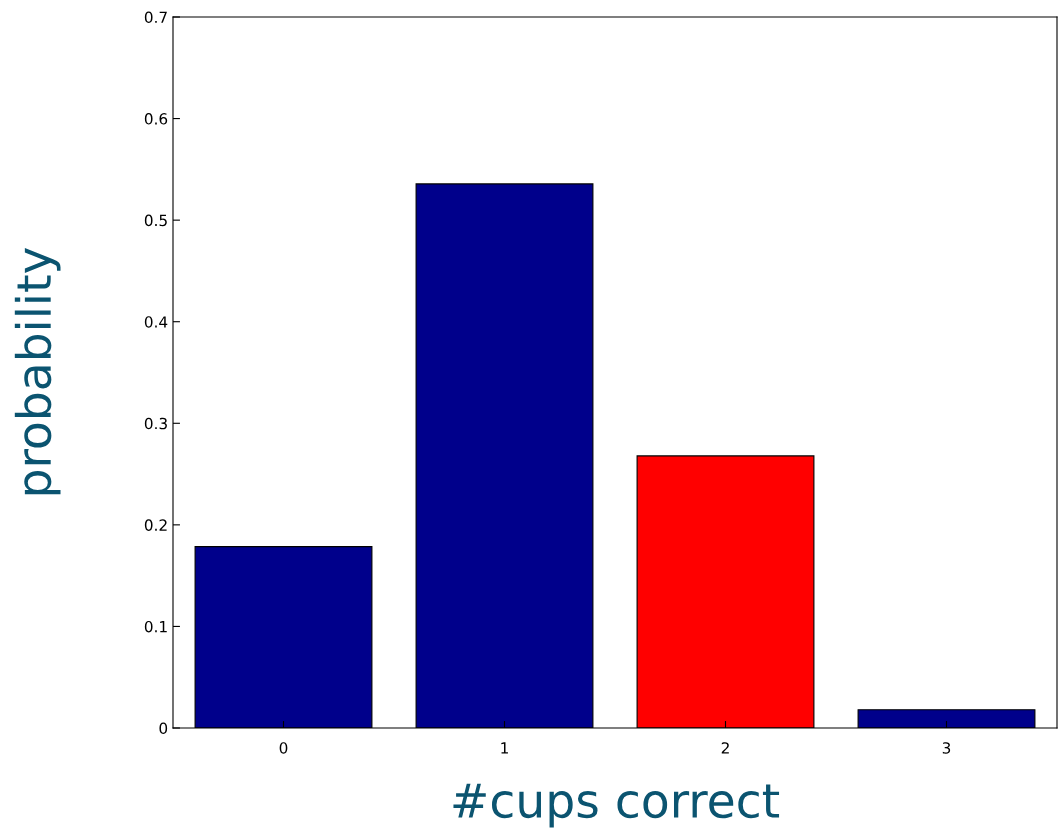 This screenshot has width=1059, height=836. I want to click on y-tick-label: 0.7, so click(155, 17).